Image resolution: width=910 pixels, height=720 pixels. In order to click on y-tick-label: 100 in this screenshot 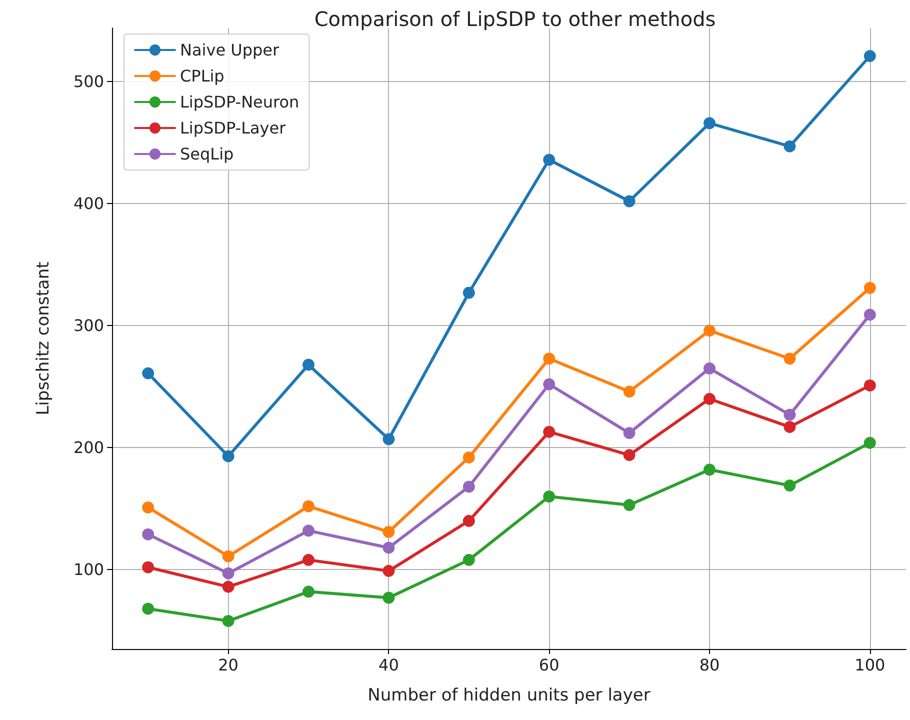, I will do `click(88, 570)`.